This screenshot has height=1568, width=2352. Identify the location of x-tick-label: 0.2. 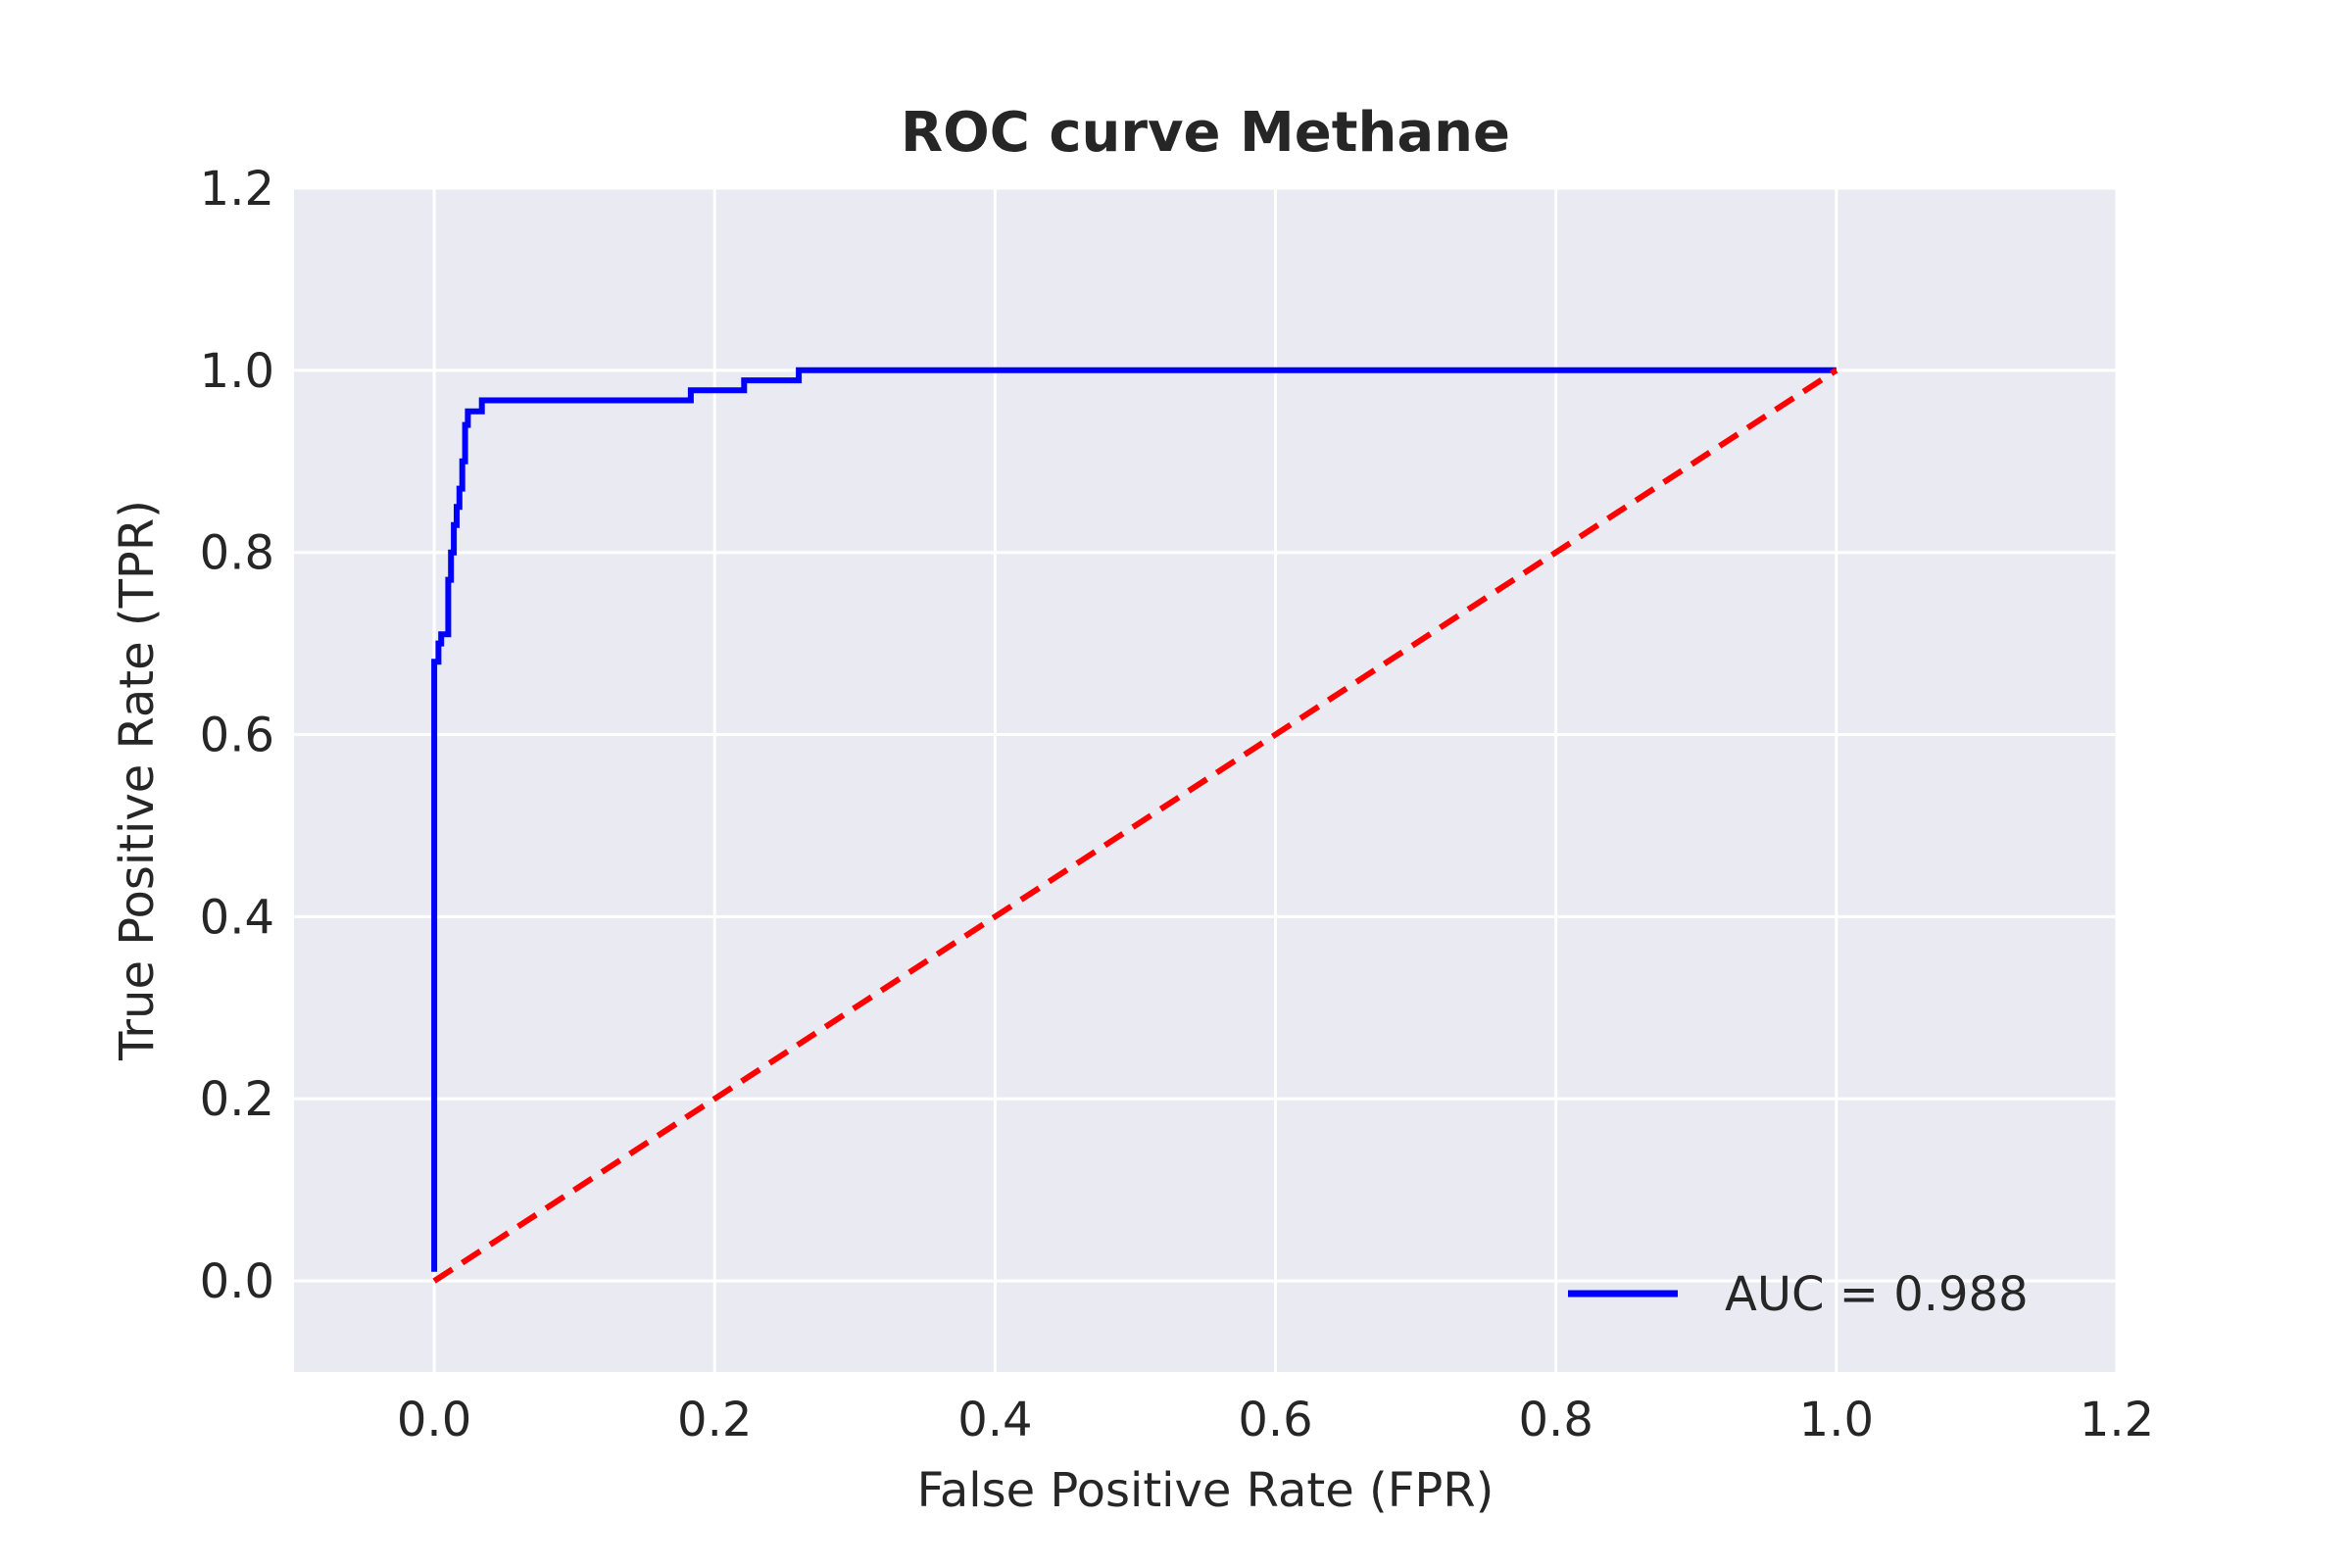
(714, 1420).